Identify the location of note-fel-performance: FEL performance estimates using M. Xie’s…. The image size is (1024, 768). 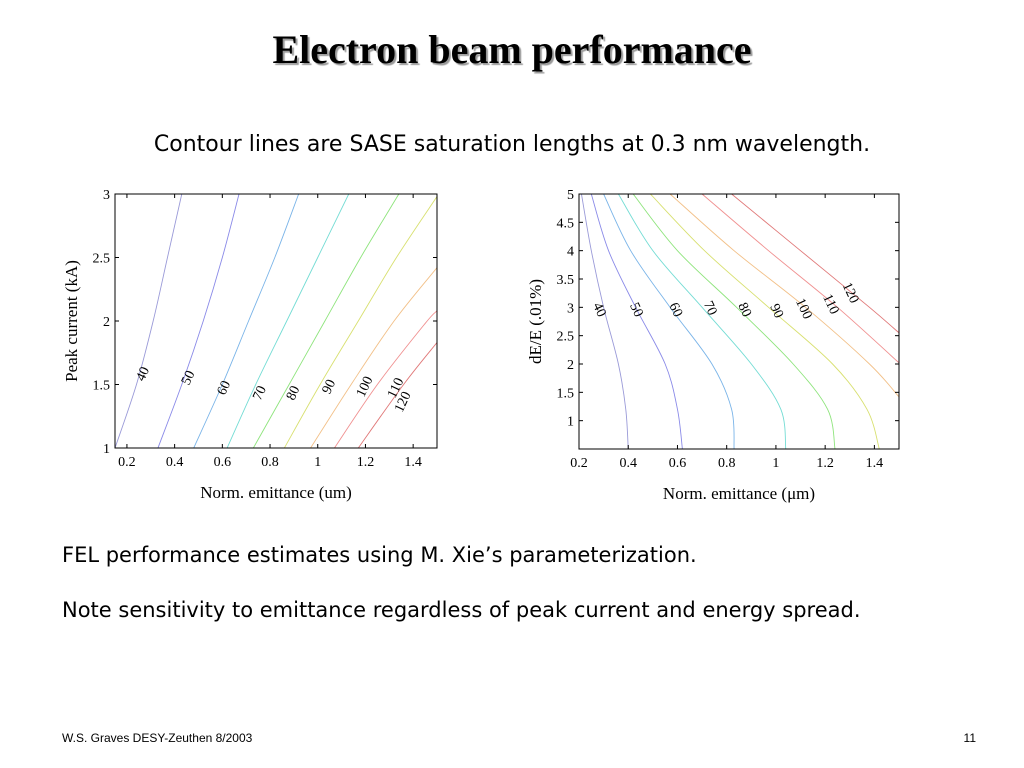
(379, 555).